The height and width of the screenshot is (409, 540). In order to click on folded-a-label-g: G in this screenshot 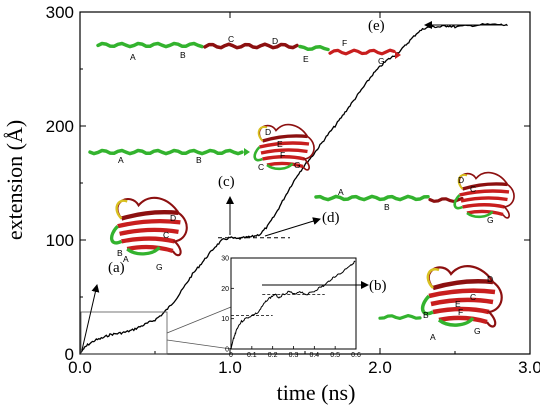, I will do `click(159, 267)`.